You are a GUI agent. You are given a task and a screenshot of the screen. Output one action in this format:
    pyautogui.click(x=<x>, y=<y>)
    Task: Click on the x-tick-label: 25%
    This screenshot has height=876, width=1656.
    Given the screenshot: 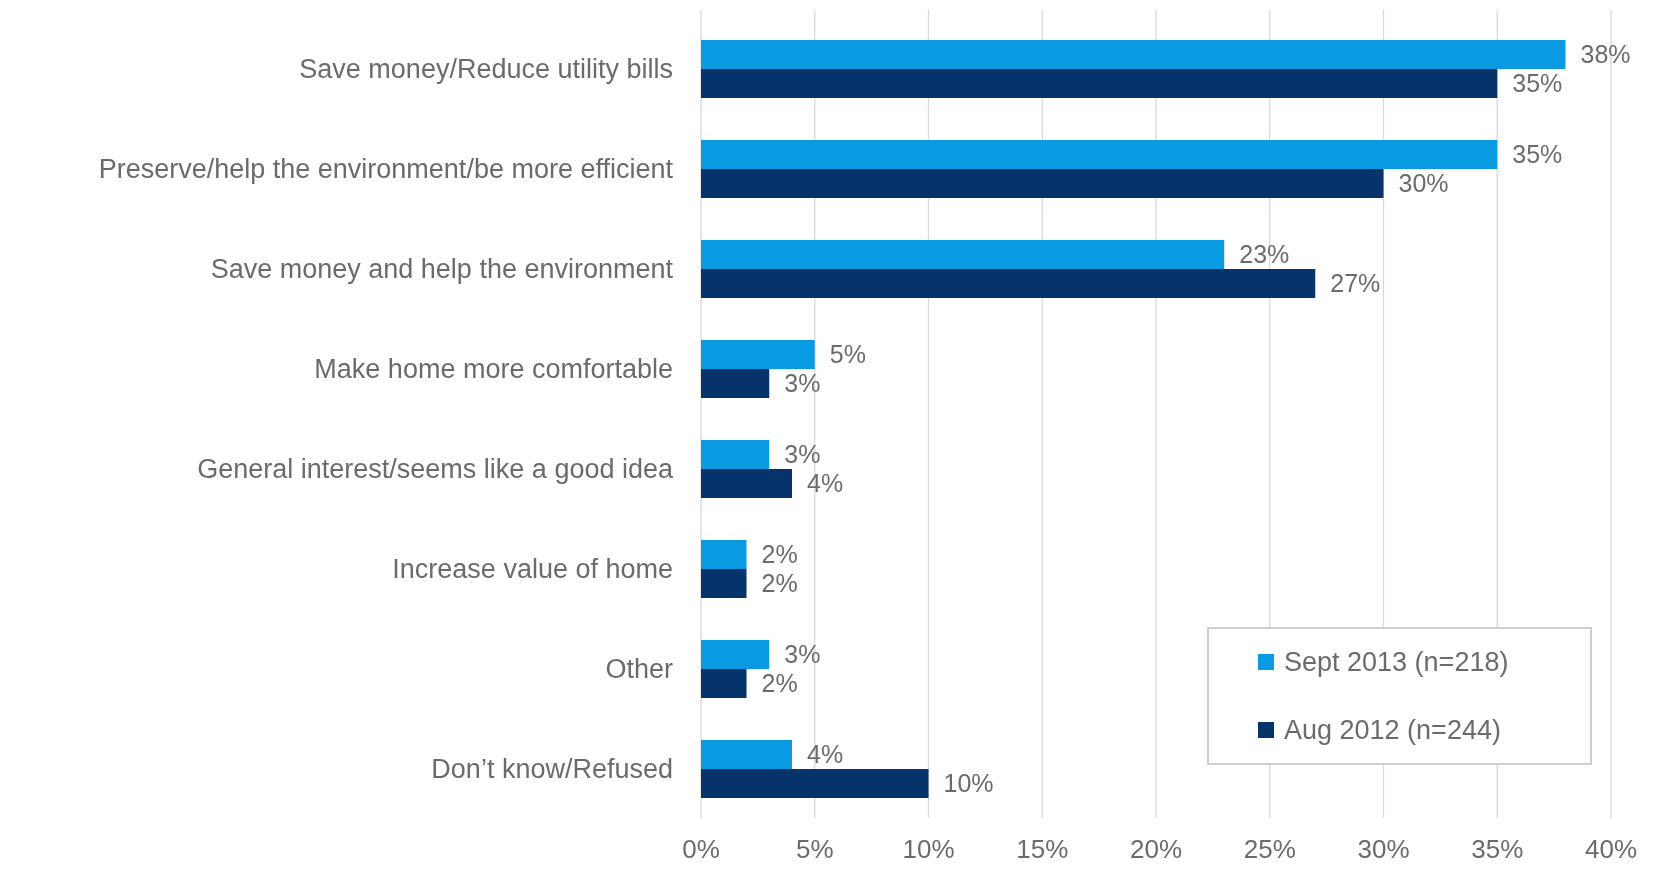 What is the action you would take?
    pyautogui.click(x=1269, y=849)
    